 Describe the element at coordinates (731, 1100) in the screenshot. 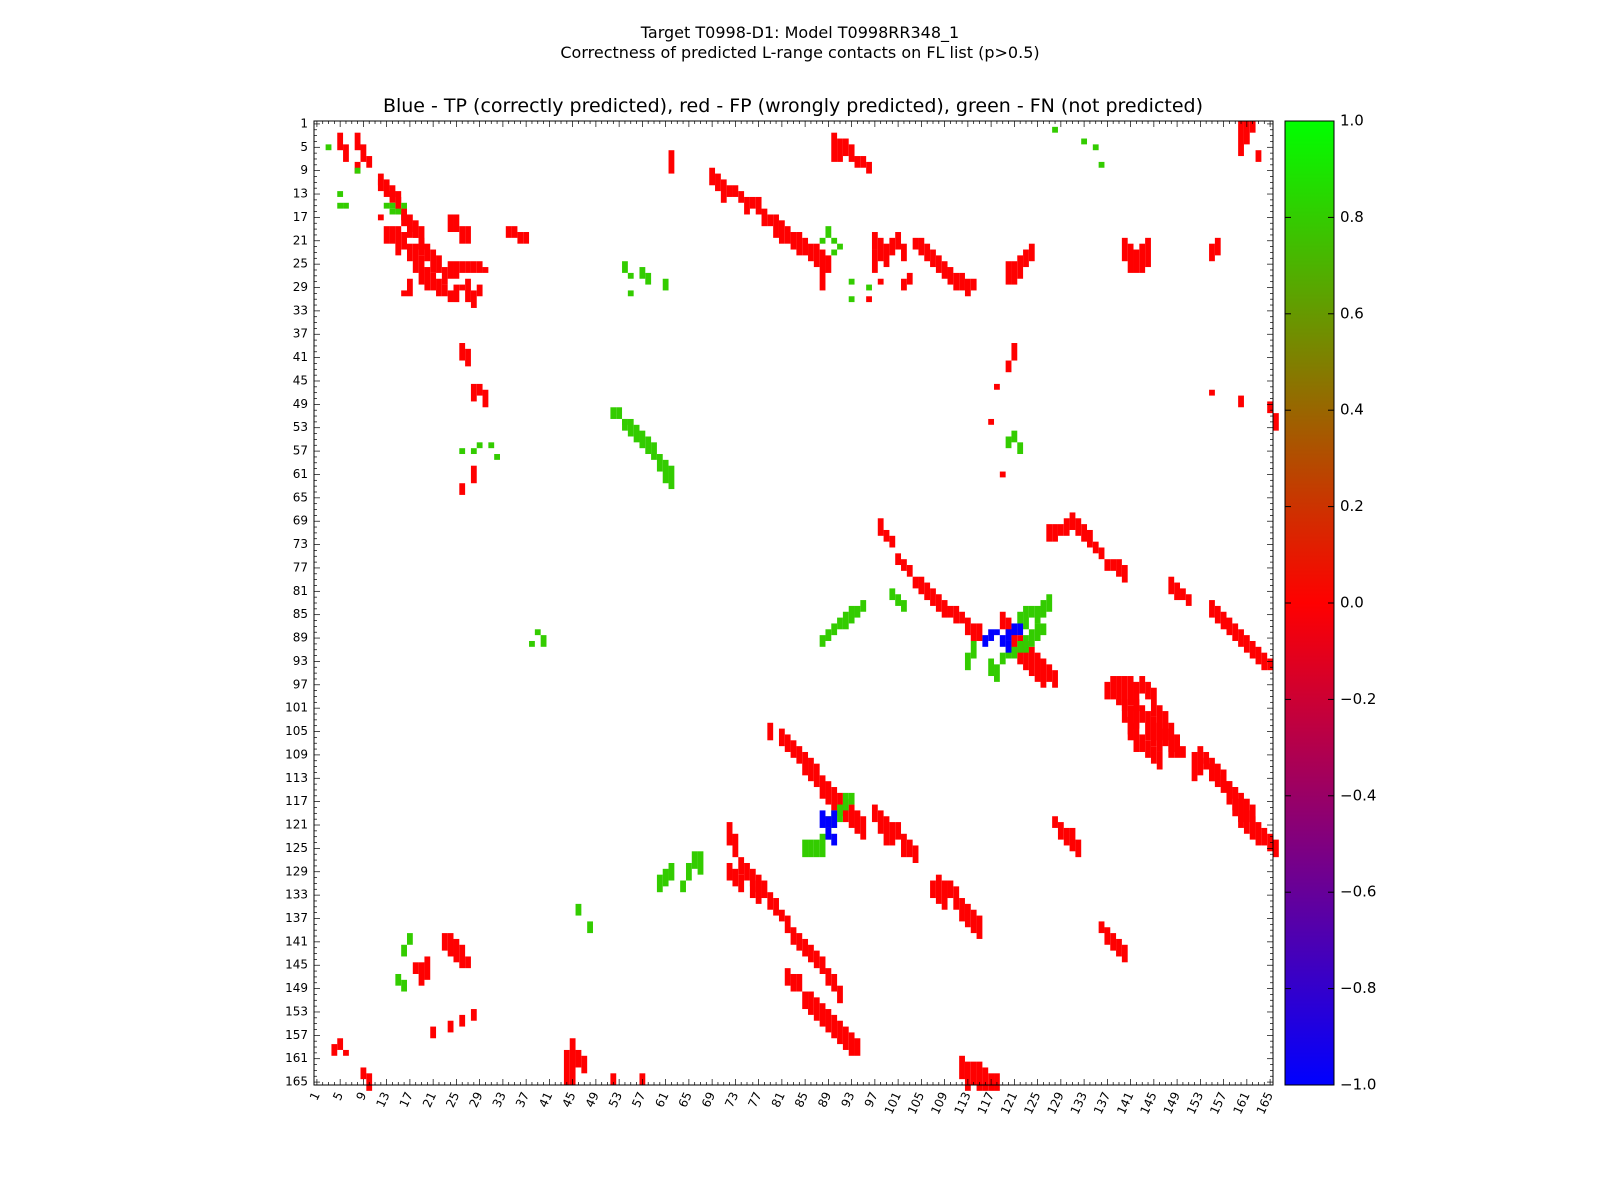

I see `x-tick-label: 73` at that location.